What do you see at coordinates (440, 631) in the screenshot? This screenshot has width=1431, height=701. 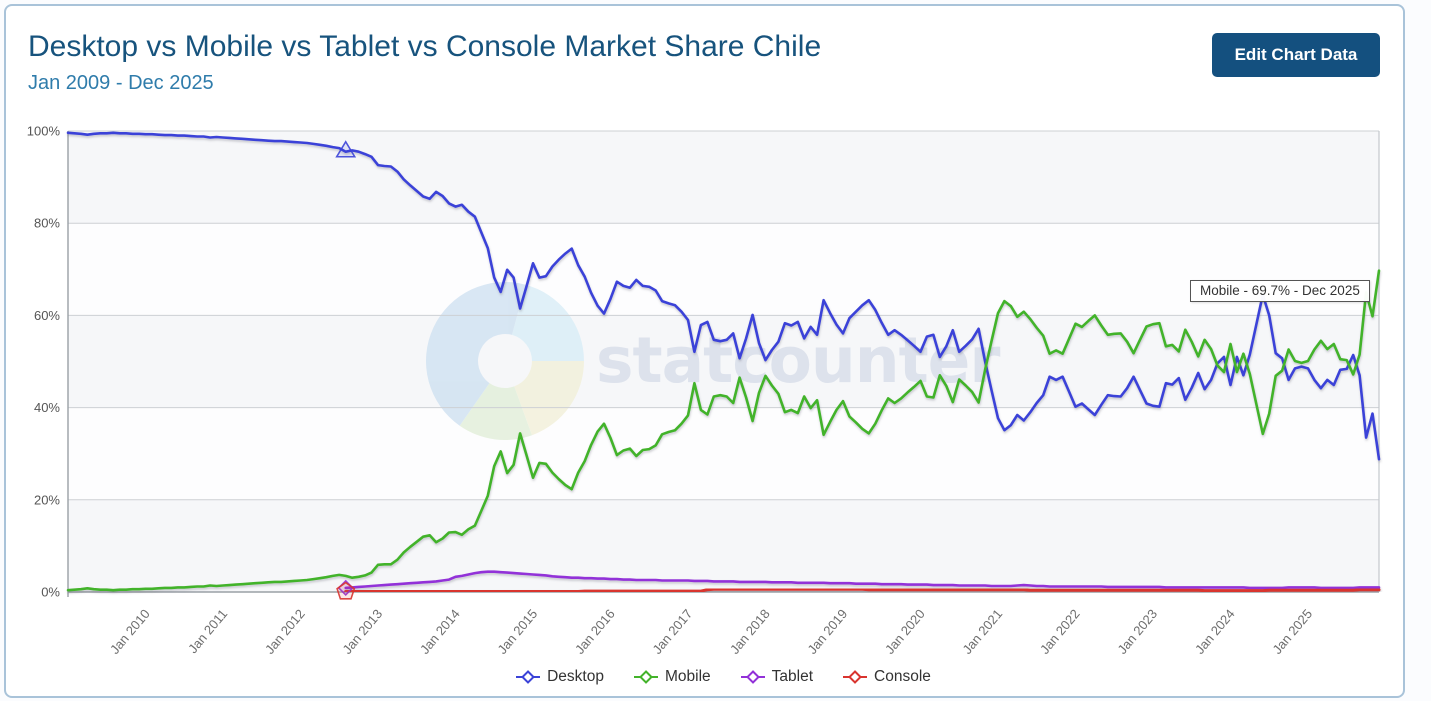 I see `x-axis-label: Jan 2014` at bounding box center [440, 631].